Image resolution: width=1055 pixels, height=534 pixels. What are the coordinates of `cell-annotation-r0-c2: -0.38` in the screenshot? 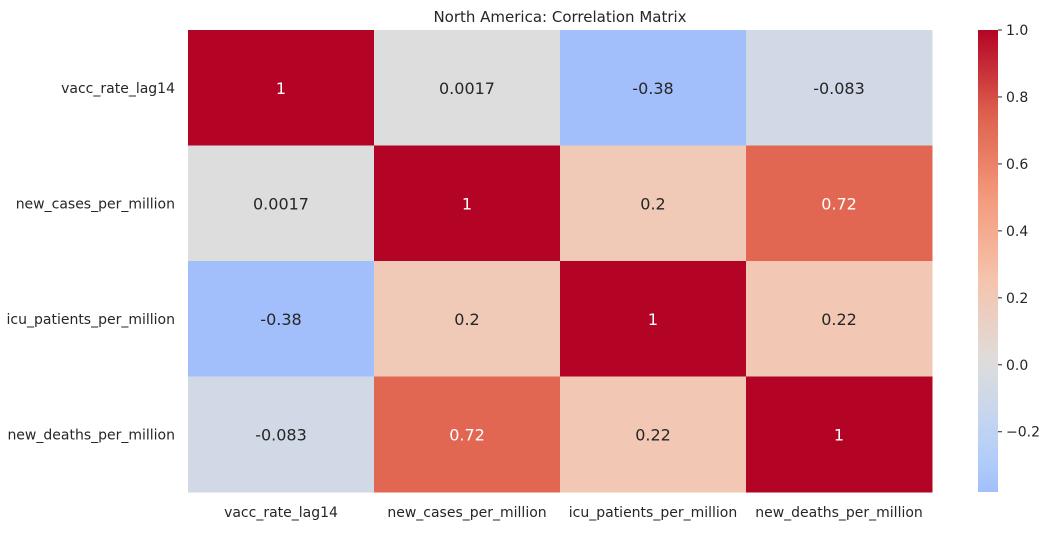 It's located at (652, 88).